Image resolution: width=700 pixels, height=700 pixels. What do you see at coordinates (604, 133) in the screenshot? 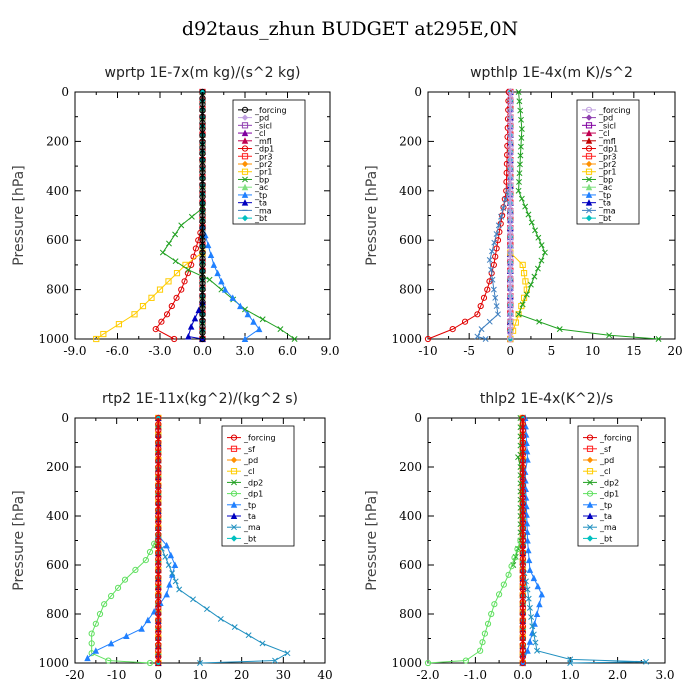
I see `legend-entry-label: _cl` at bounding box center [604, 133].